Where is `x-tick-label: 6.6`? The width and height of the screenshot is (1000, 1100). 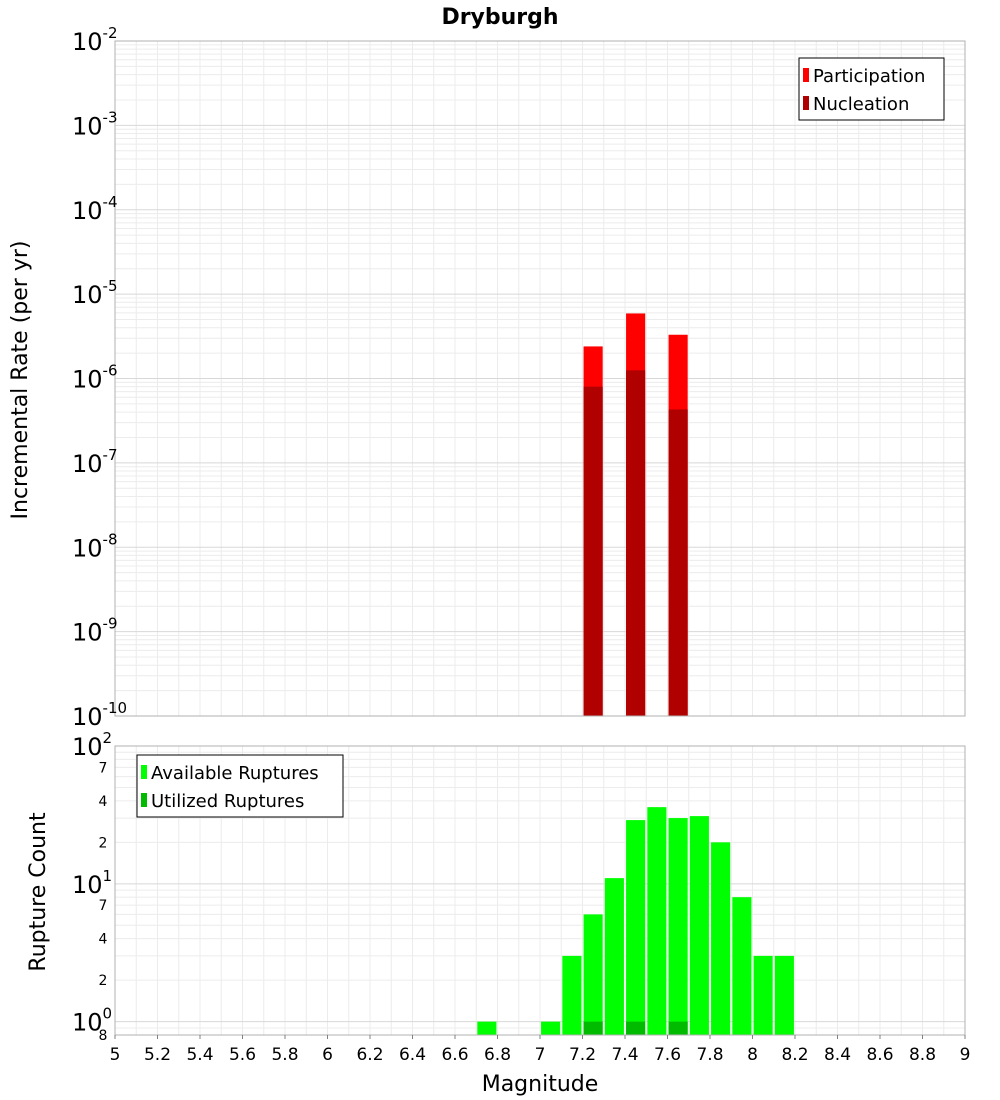
x-tick-label: 6.6 is located at coordinates (454, 1055).